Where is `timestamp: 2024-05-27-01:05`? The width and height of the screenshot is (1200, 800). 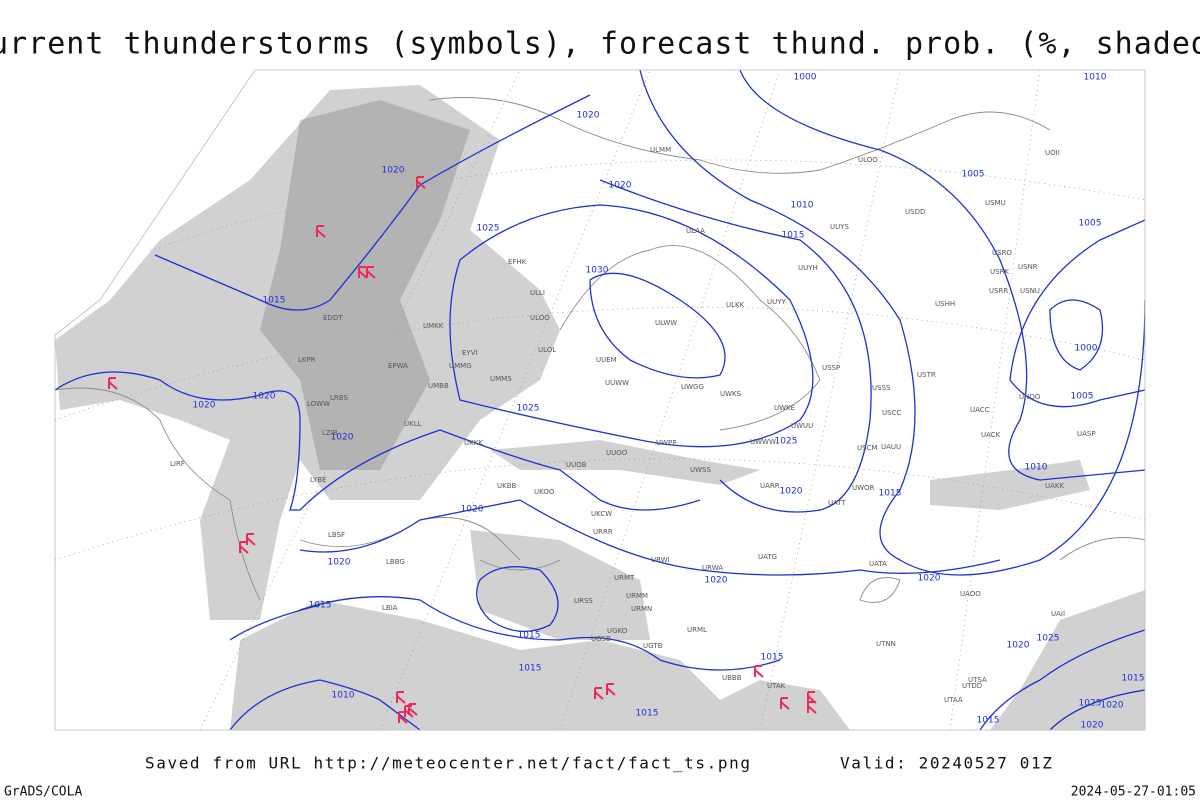
timestamp: 2024-05-27-01:05 is located at coordinates (1133, 792).